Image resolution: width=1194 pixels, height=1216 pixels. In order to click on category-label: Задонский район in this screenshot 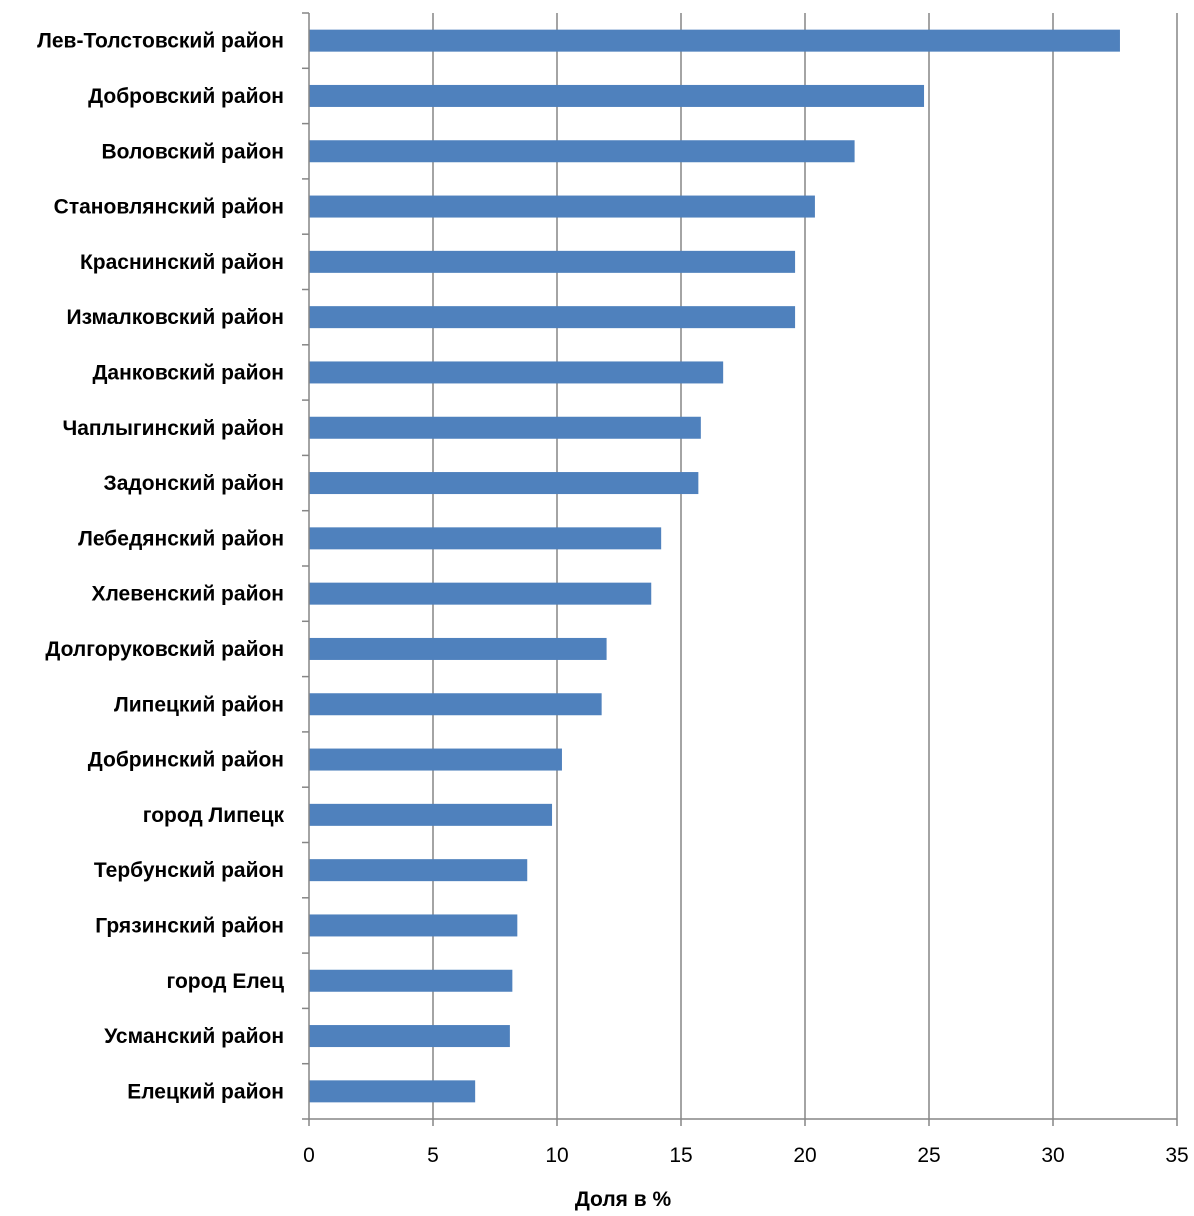, I will do `click(194, 483)`.